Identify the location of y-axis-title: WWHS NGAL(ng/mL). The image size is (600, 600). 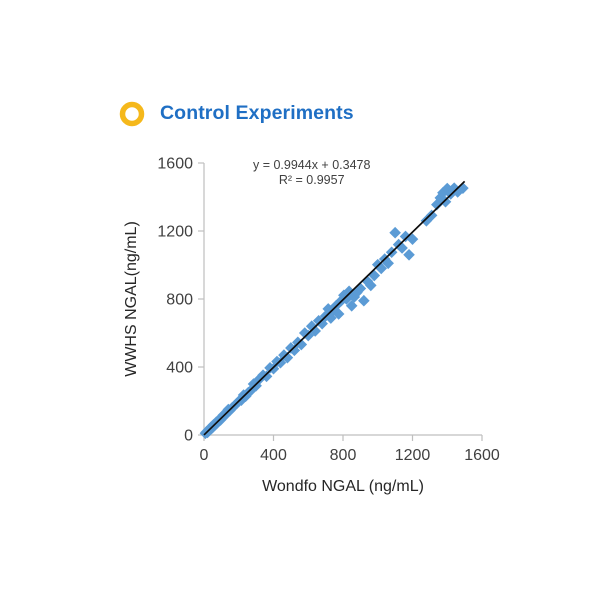
(131, 299).